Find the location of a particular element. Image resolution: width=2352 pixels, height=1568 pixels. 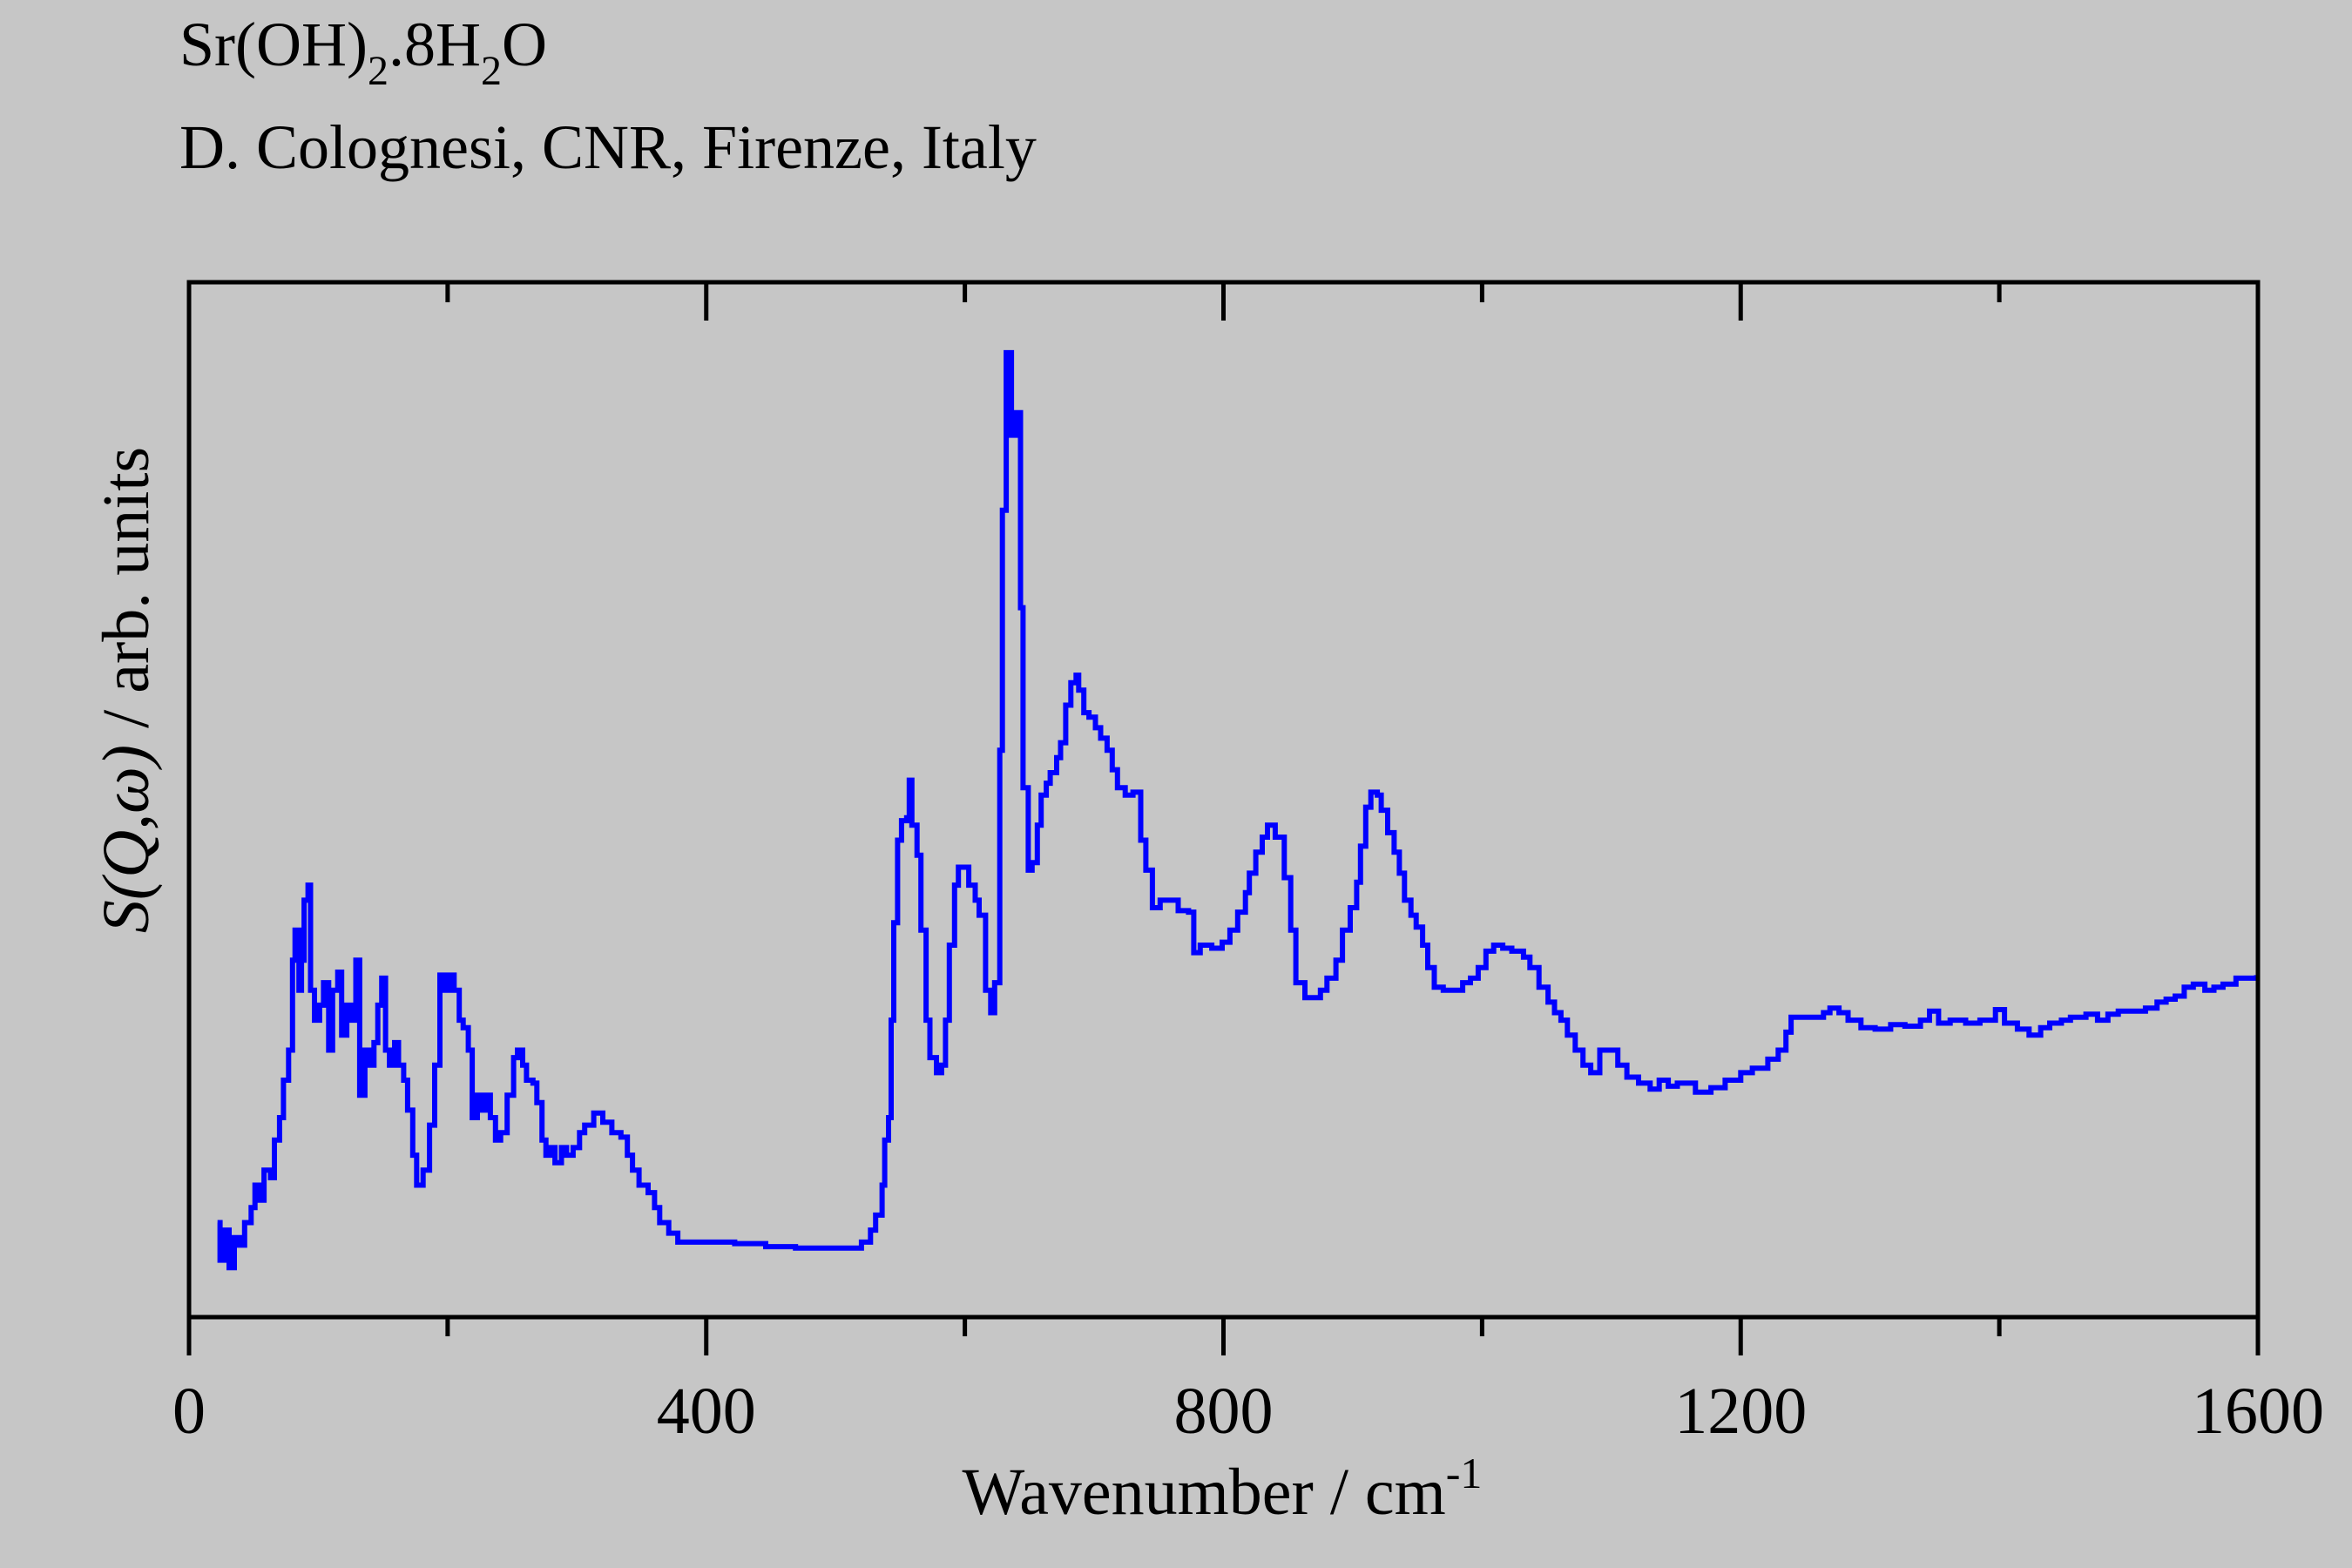

x-tick-label: 800 is located at coordinates (1224, 1411).